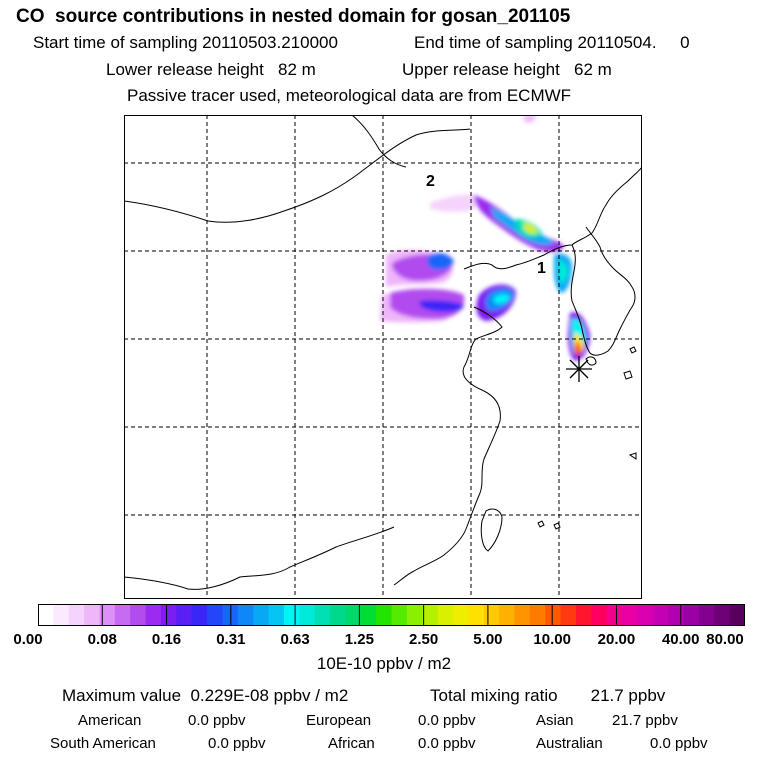 The width and height of the screenshot is (768, 768). I want to click on colorbar-tick-label: 1.25, so click(359, 639).